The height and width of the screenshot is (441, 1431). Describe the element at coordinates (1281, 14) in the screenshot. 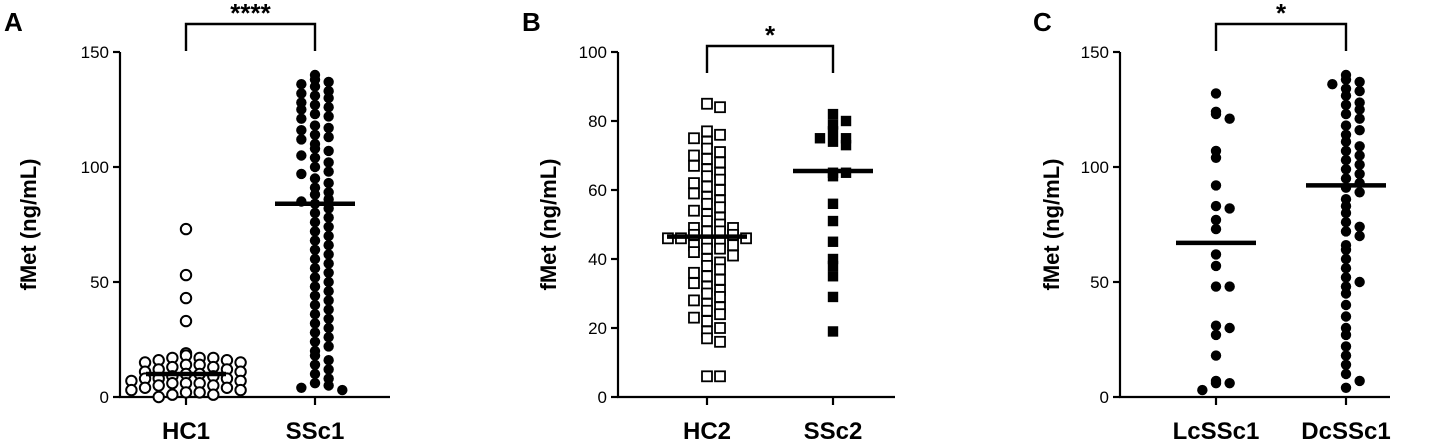

I see `significance-label: *` at that location.